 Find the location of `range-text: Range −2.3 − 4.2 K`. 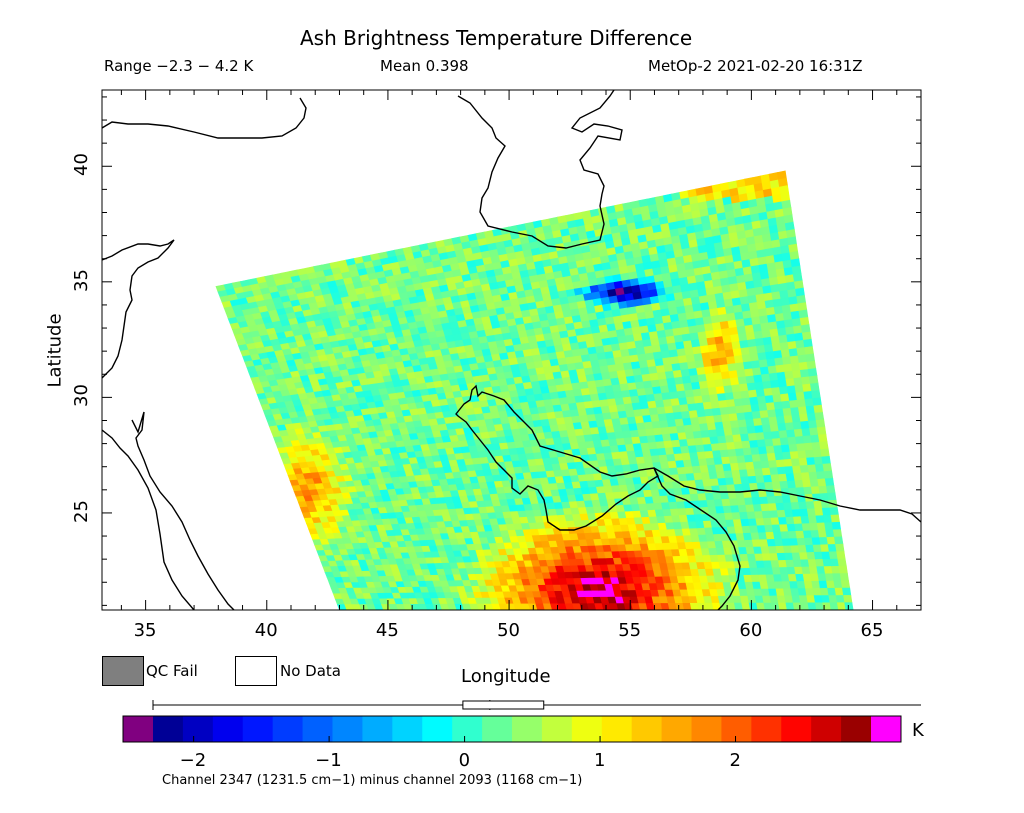

range-text: Range −2.3 − 4.2 K is located at coordinates (179, 66).